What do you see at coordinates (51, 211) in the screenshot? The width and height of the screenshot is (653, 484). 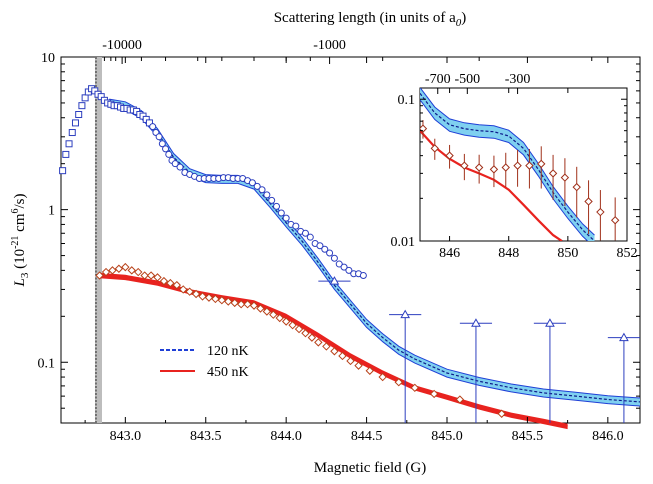 I see `y-tick-label: 1` at bounding box center [51, 211].